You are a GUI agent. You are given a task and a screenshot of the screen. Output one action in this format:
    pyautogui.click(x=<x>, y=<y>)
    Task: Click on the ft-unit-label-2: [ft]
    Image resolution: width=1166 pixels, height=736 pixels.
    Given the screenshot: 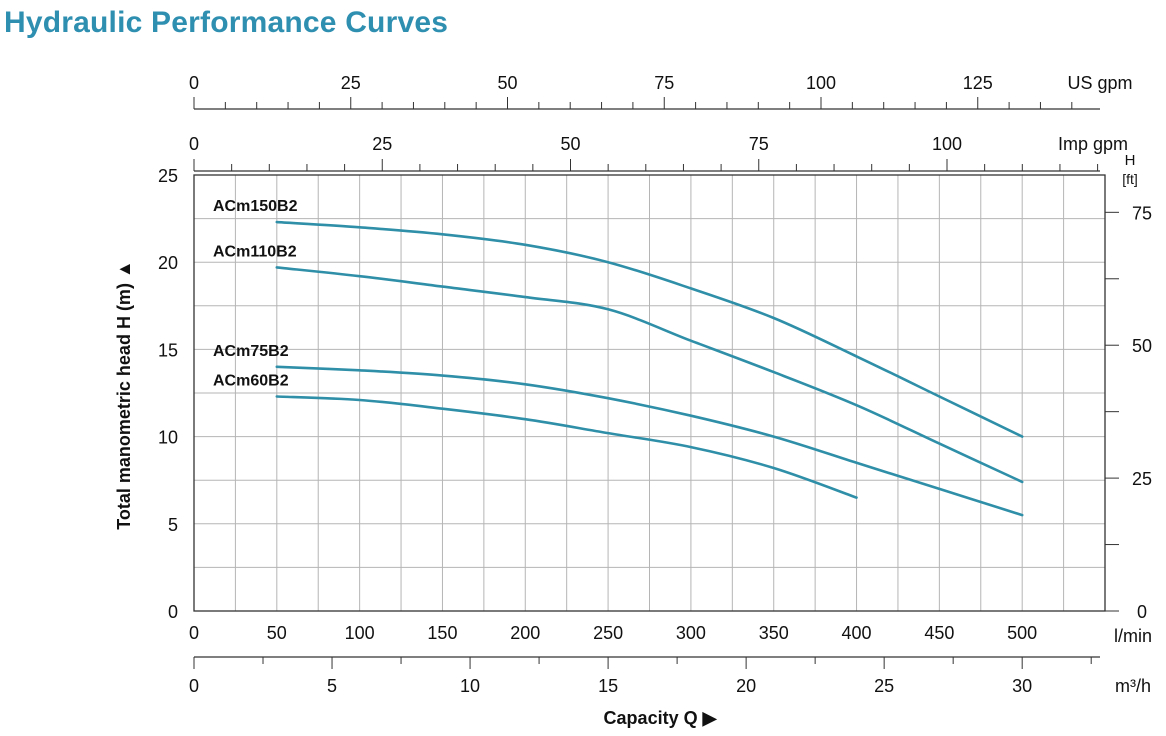 What is the action you would take?
    pyautogui.click(x=1130, y=179)
    